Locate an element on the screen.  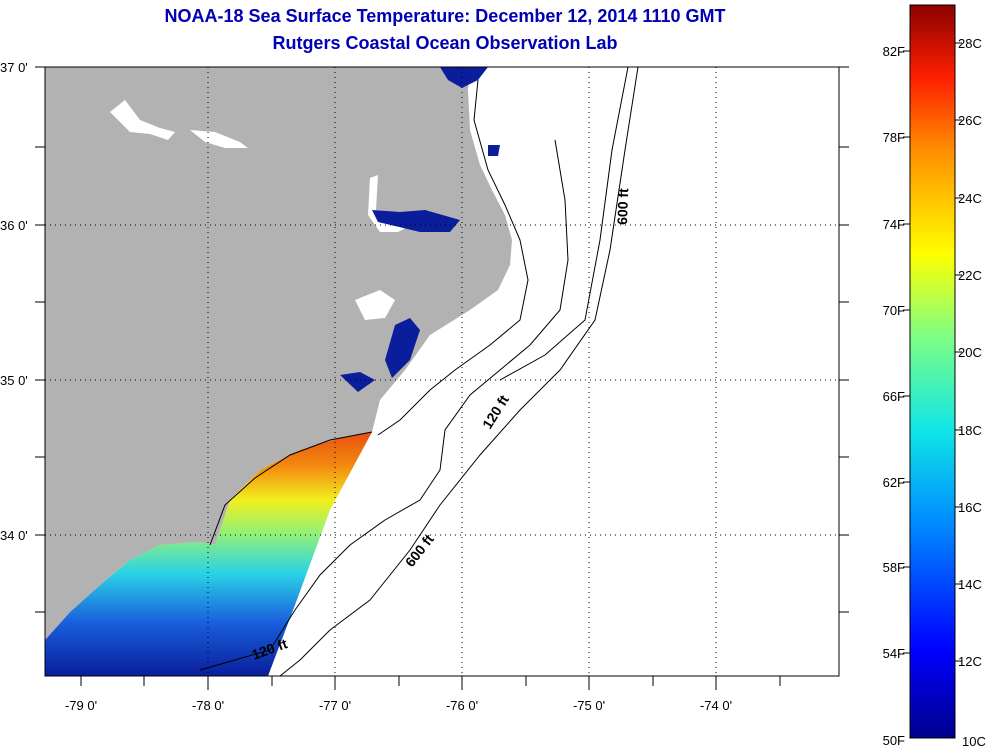
colorbar-c-label: 16C is located at coordinates (970, 507).